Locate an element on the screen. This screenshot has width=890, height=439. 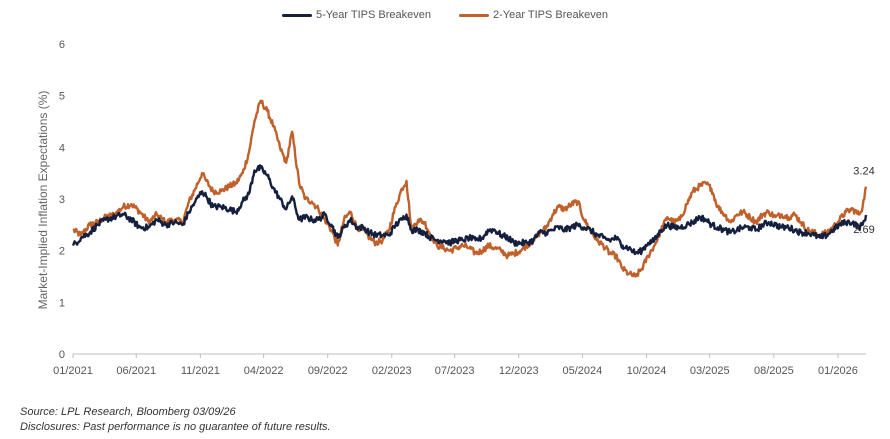
y-tick-label: 5 is located at coordinates (62, 97).